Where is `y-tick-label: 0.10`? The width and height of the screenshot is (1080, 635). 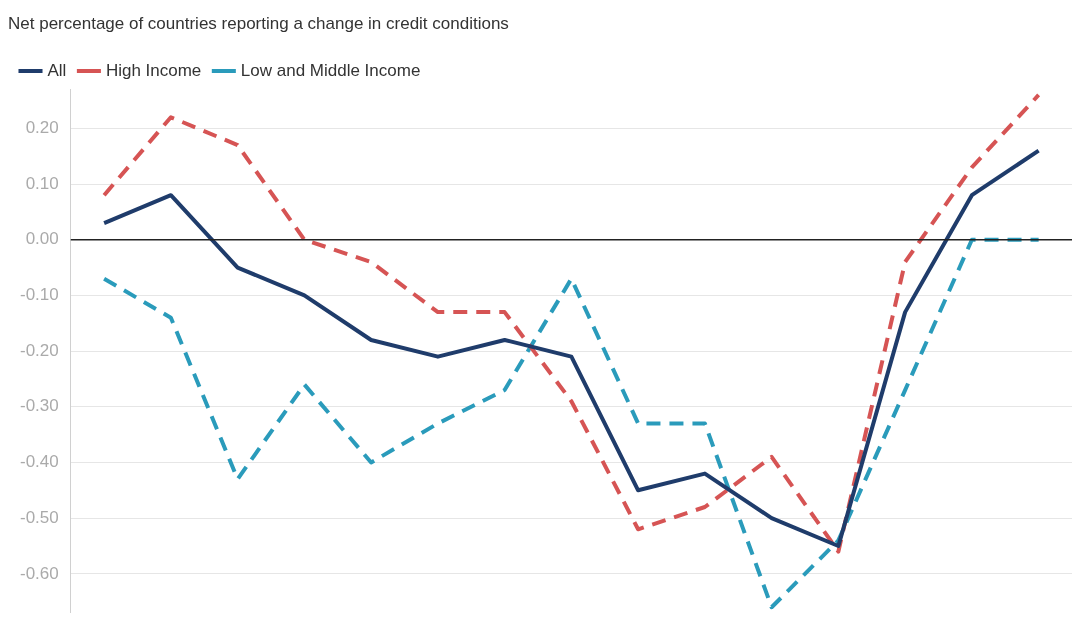
y-tick-label: 0.10 is located at coordinates (42, 183).